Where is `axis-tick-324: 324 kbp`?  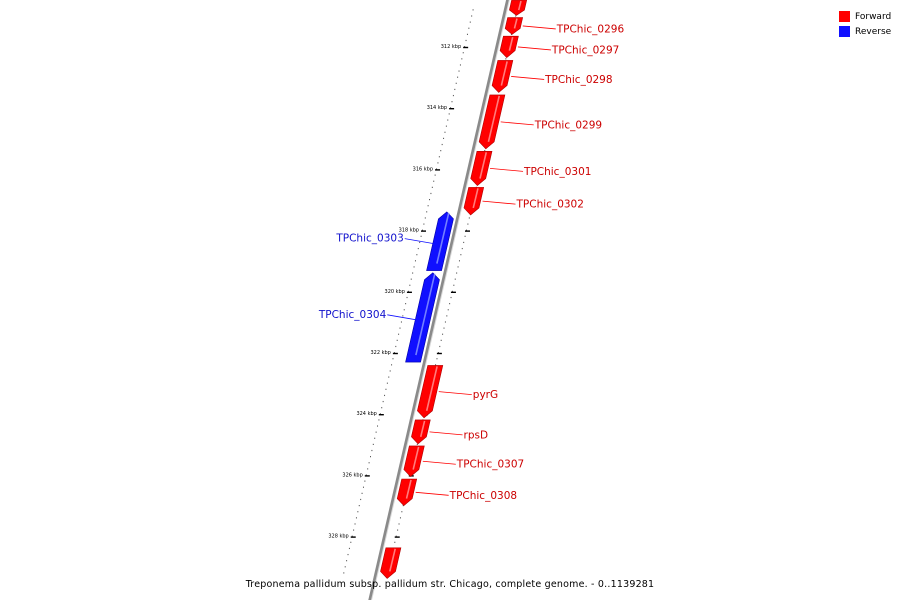
axis-tick-324: 324 kbp is located at coordinates (392, 414).